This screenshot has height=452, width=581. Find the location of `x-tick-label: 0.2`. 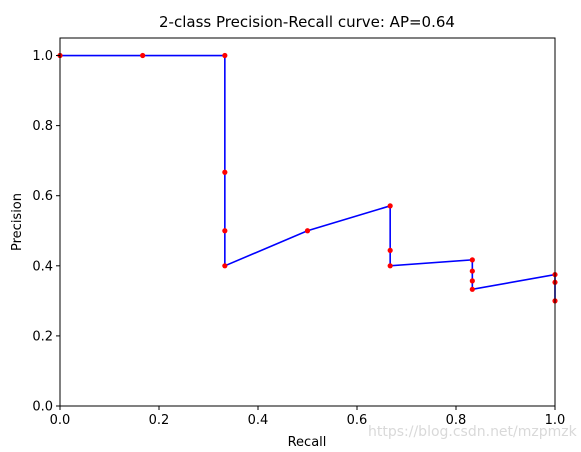

x-tick-label: 0.2 is located at coordinates (159, 420).